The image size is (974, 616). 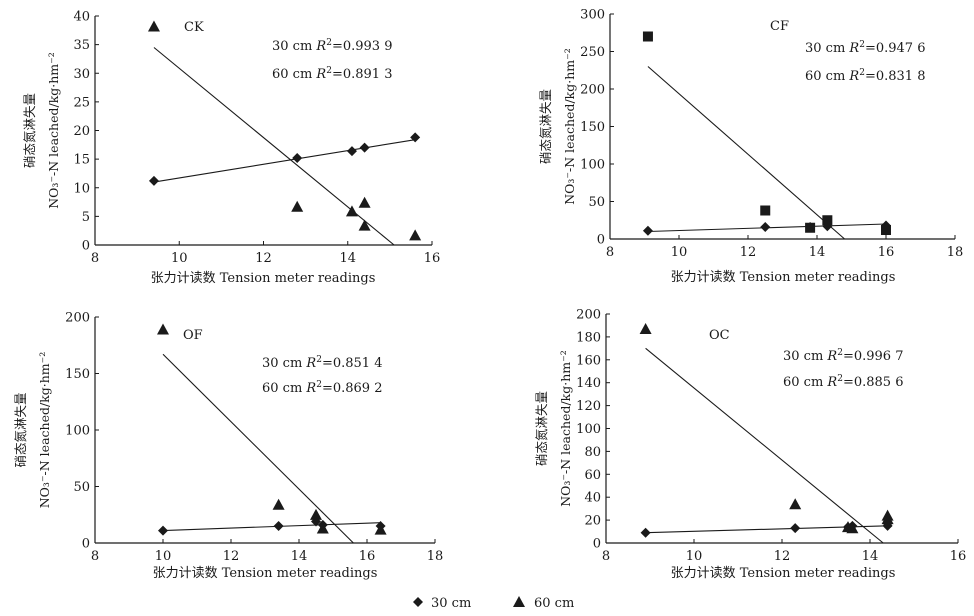 I want to click on y-tick-label: 250, so click(x=592, y=52).